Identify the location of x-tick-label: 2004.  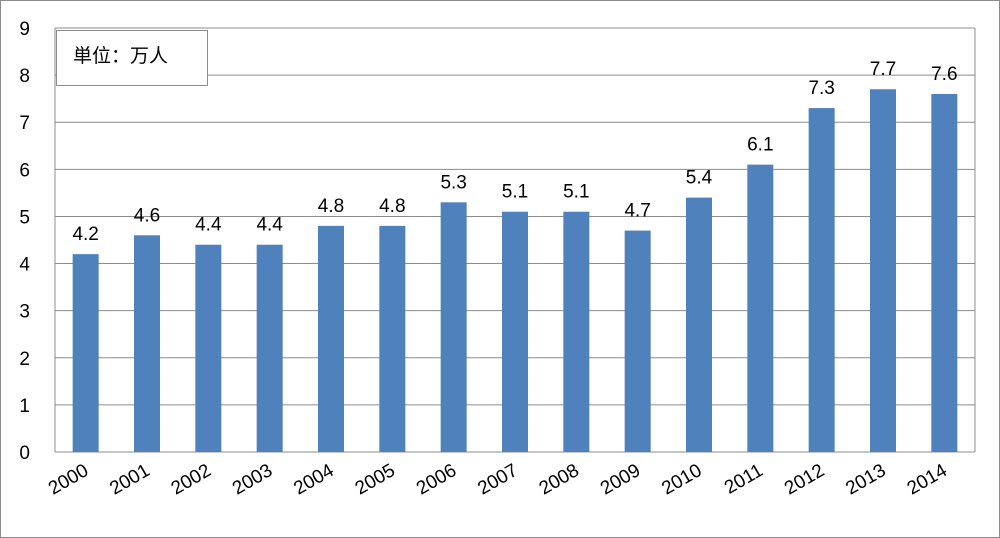
(313, 480).